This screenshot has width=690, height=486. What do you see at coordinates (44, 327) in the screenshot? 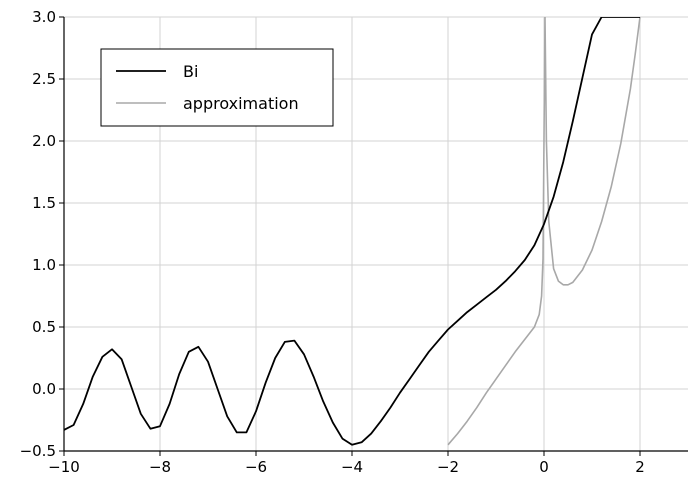
I see `y-tick-label: 0.5` at bounding box center [44, 327].